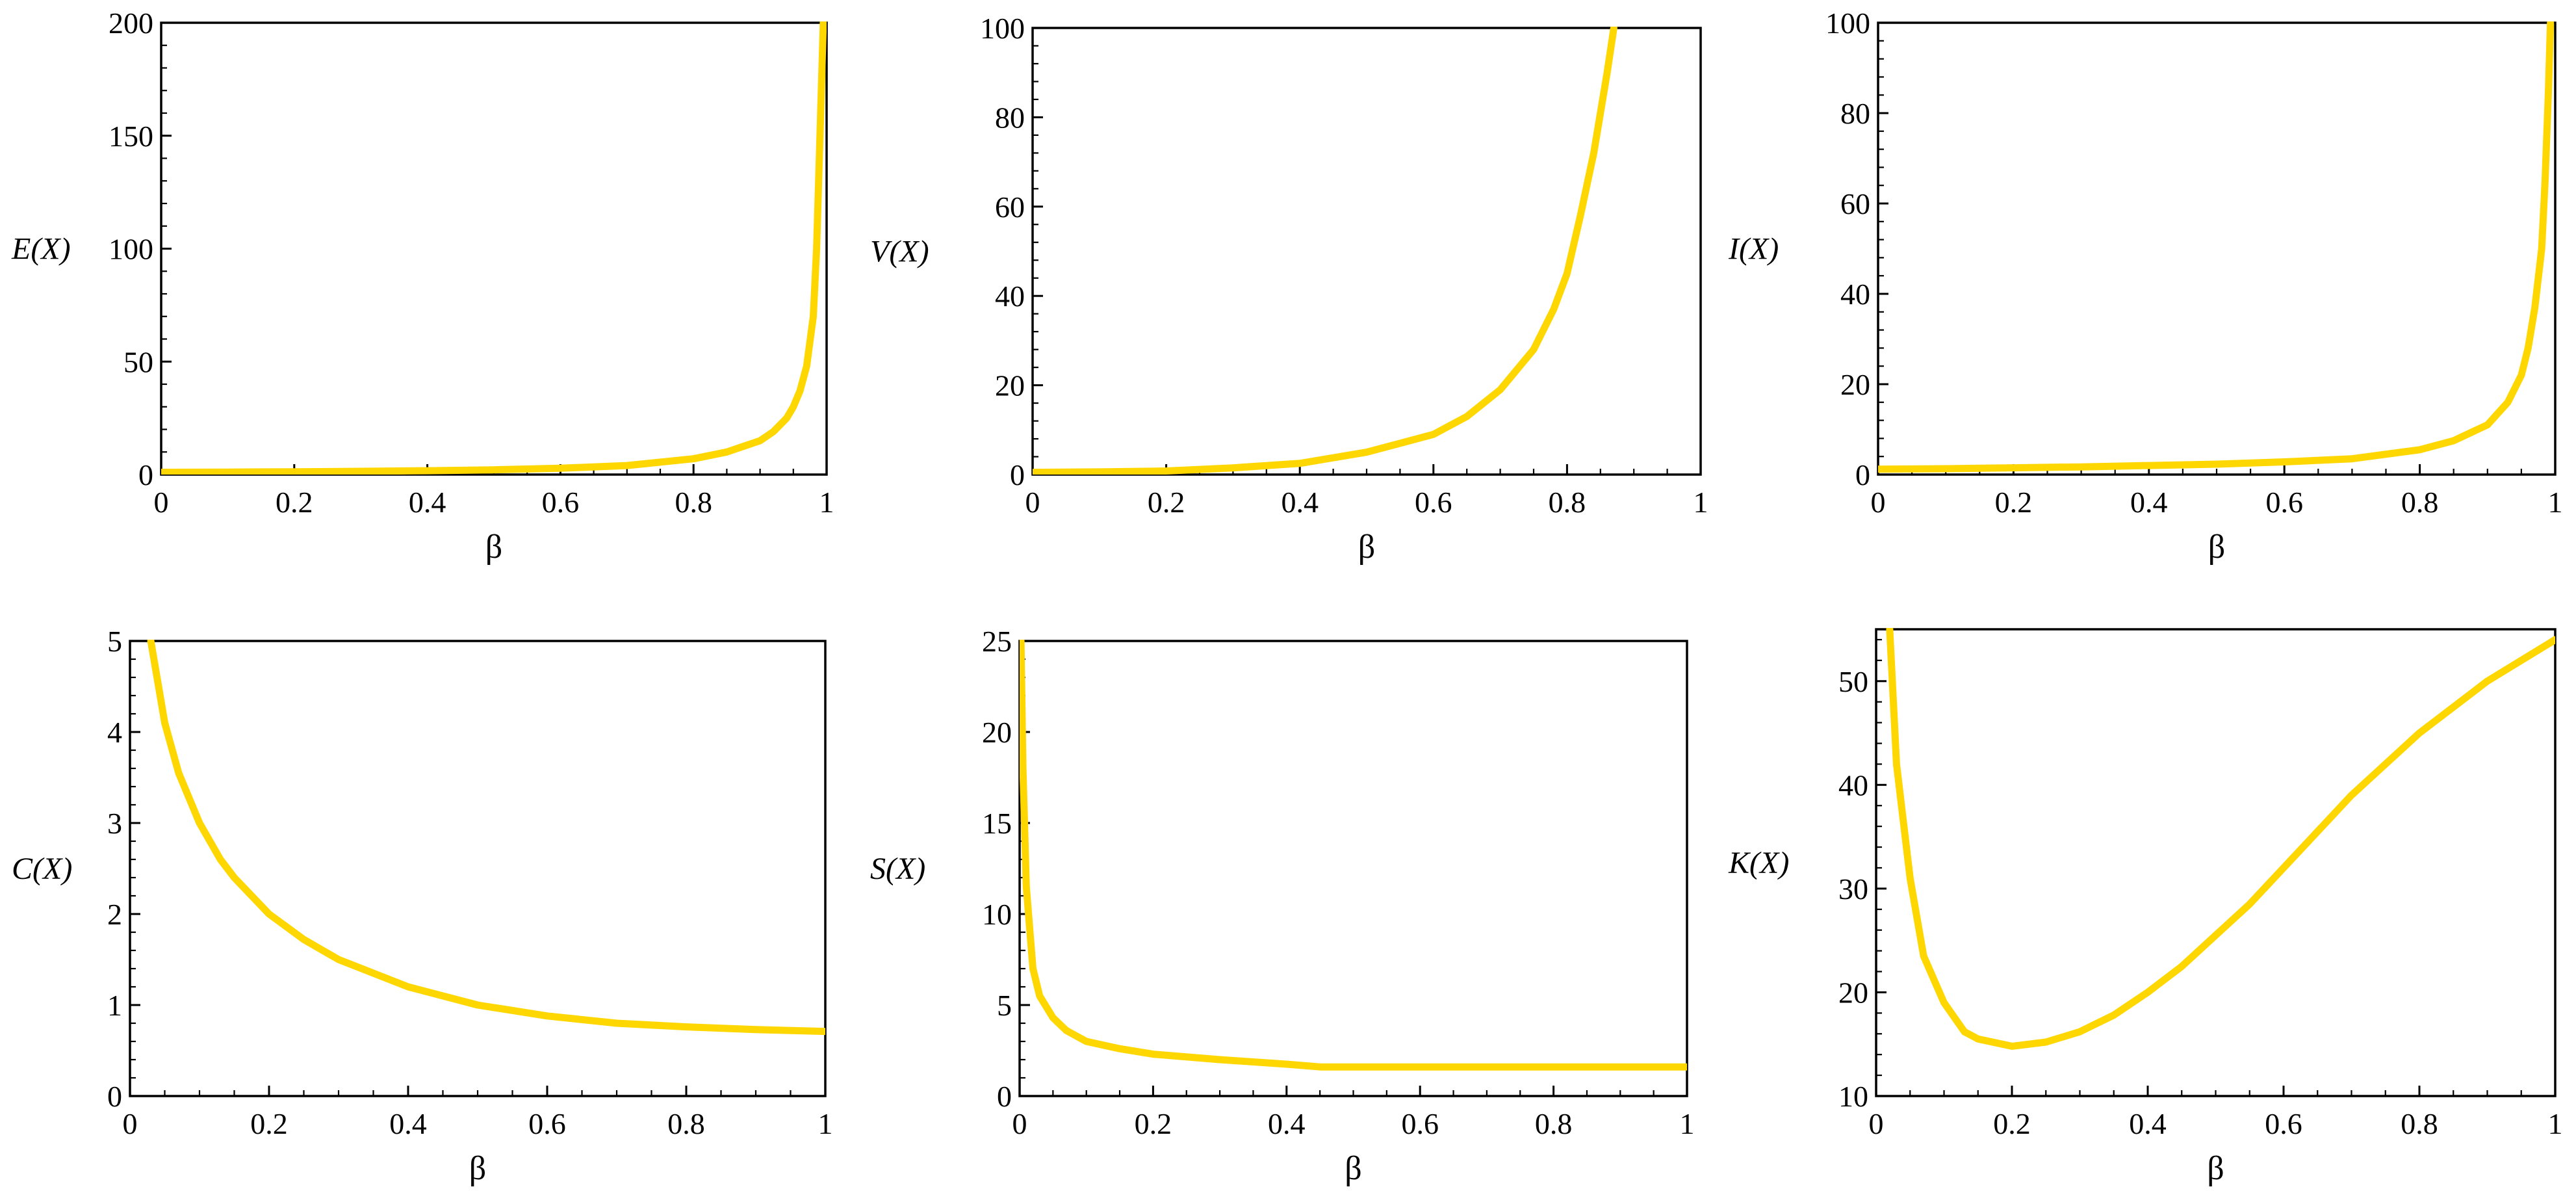 This screenshot has height=1202, width=2576. Describe the element at coordinates (114, 1005) in the screenshot. I see `y-tick-label: 1` at that location.